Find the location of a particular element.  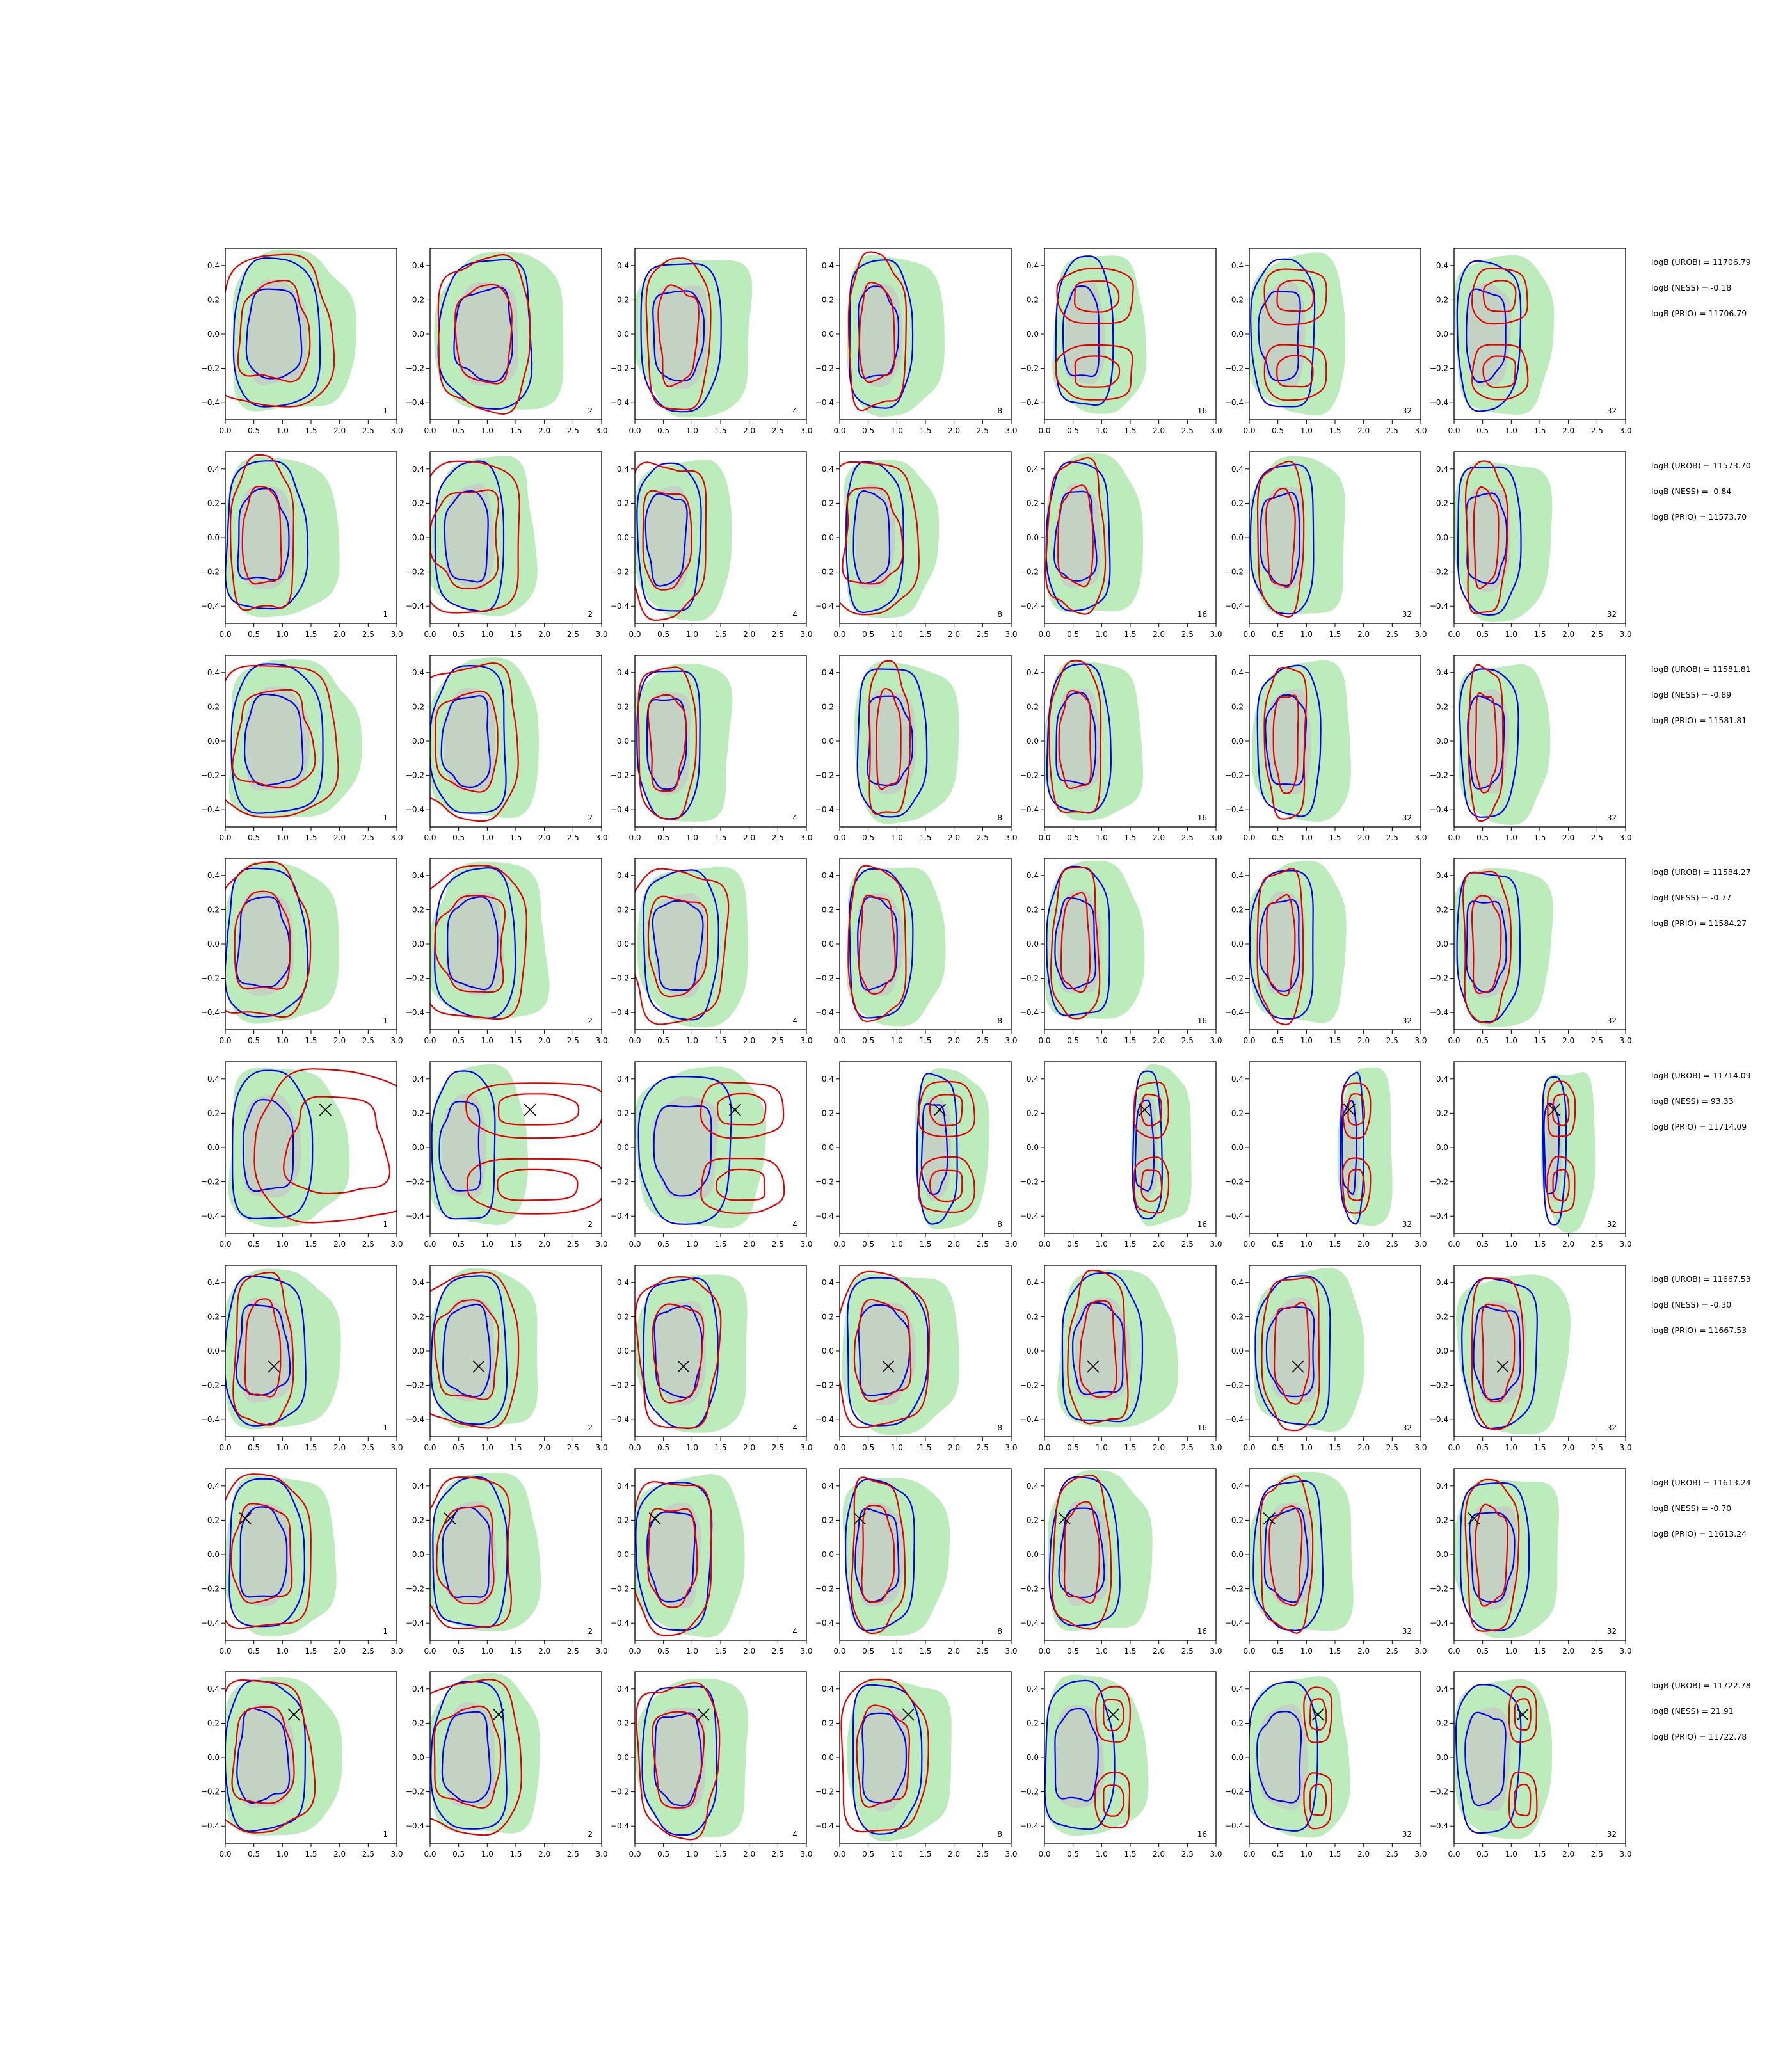

subplot: 0.0 0.5 1.0 1.5 2.0 2.5 3.0 0.4 0.2 0.0 −0.2 −0.4 2 is located at coordinates (507, 545).